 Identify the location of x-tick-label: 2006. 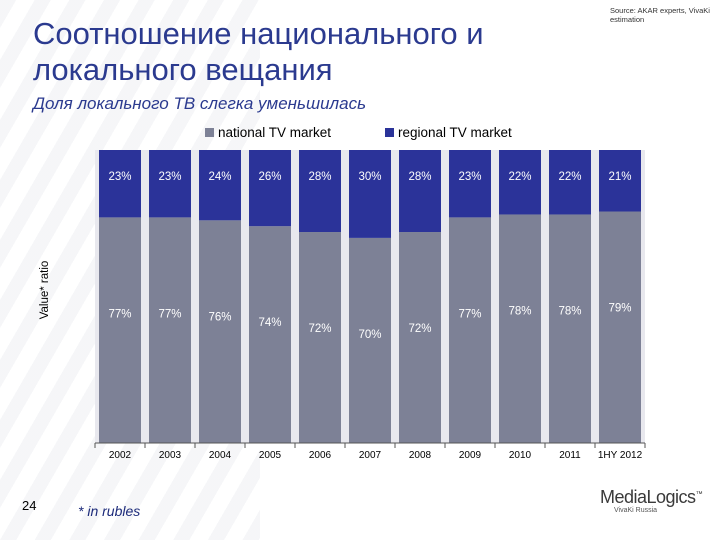
(320, 455).